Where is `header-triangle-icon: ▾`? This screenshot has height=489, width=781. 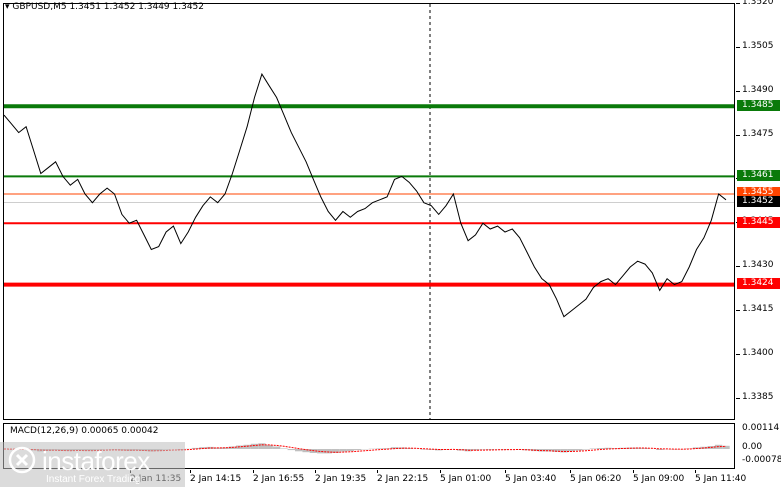 header-triangle-icon: ▾ is located at coordinates (7, 7).